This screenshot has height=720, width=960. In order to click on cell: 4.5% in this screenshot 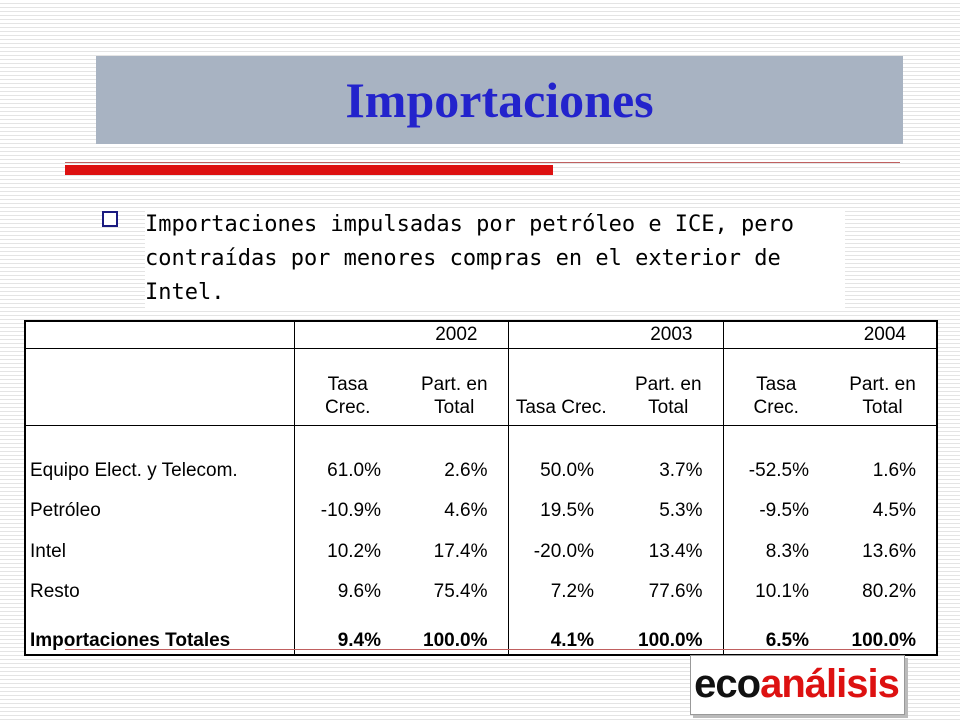, I will do `click(894, 510)`.